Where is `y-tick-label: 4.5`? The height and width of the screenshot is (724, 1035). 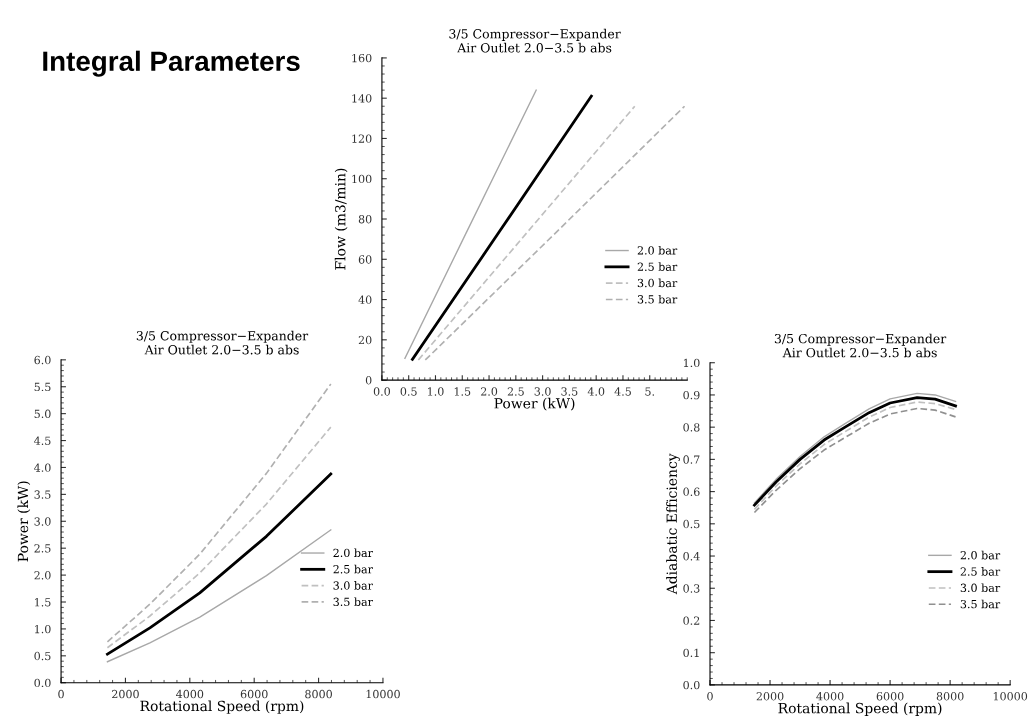 y-tick-label: 4.5 is located at coordinates (42, 440).